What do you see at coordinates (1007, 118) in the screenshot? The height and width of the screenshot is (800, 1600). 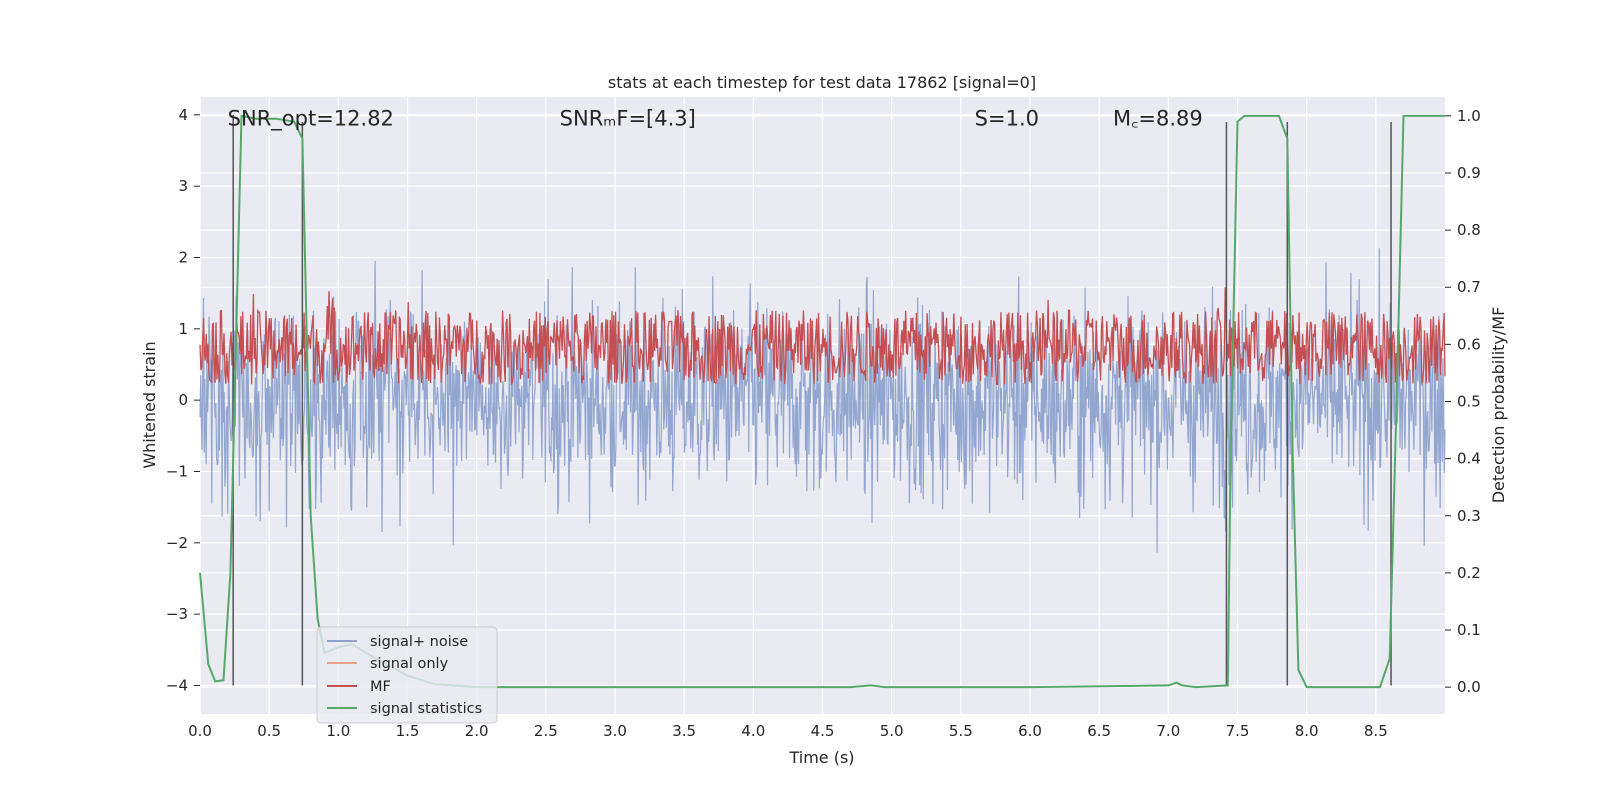 I see `annotation-text: S=1.0` at bounding box center [1007, 118].